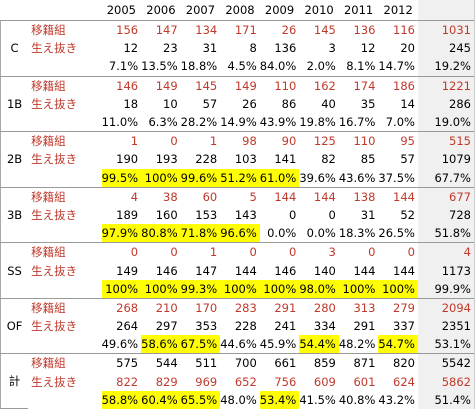 The height and width of the screenshot is (409, 475). What do you see at coordinates (279, 10) in the screenshot?
I see `year-header: 2009` at bounding box center [279, 10].